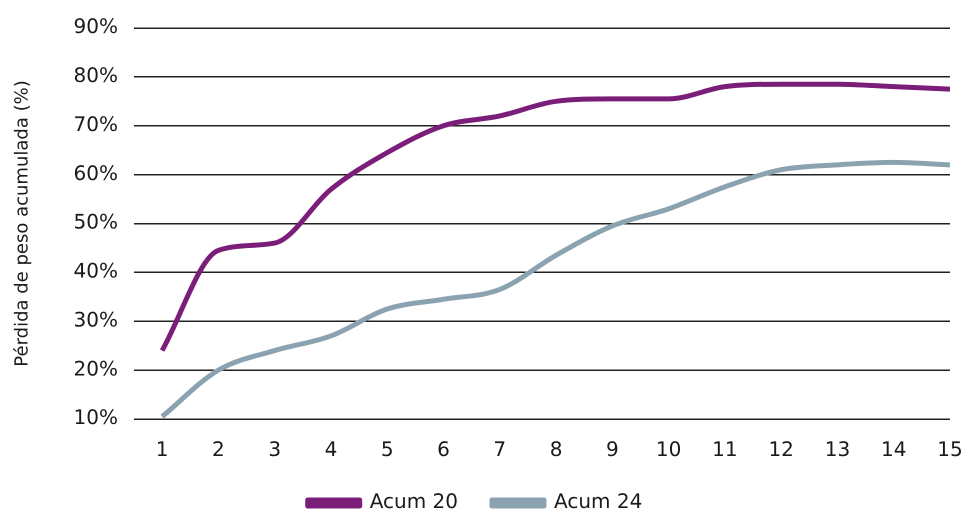  I want to click on y-tick-label: 20%, so click(96, 368).